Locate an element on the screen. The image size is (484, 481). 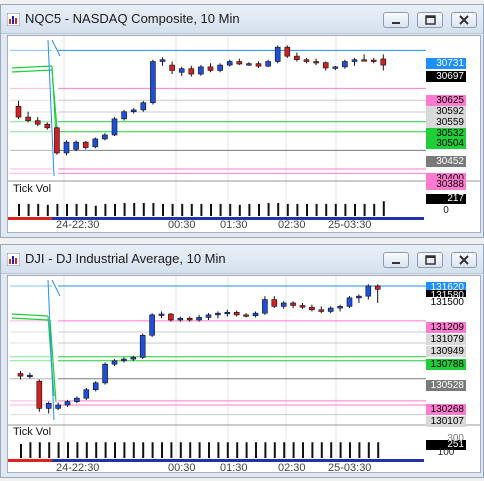
price-label-5: 30532 is located at coordinates (446, 133).